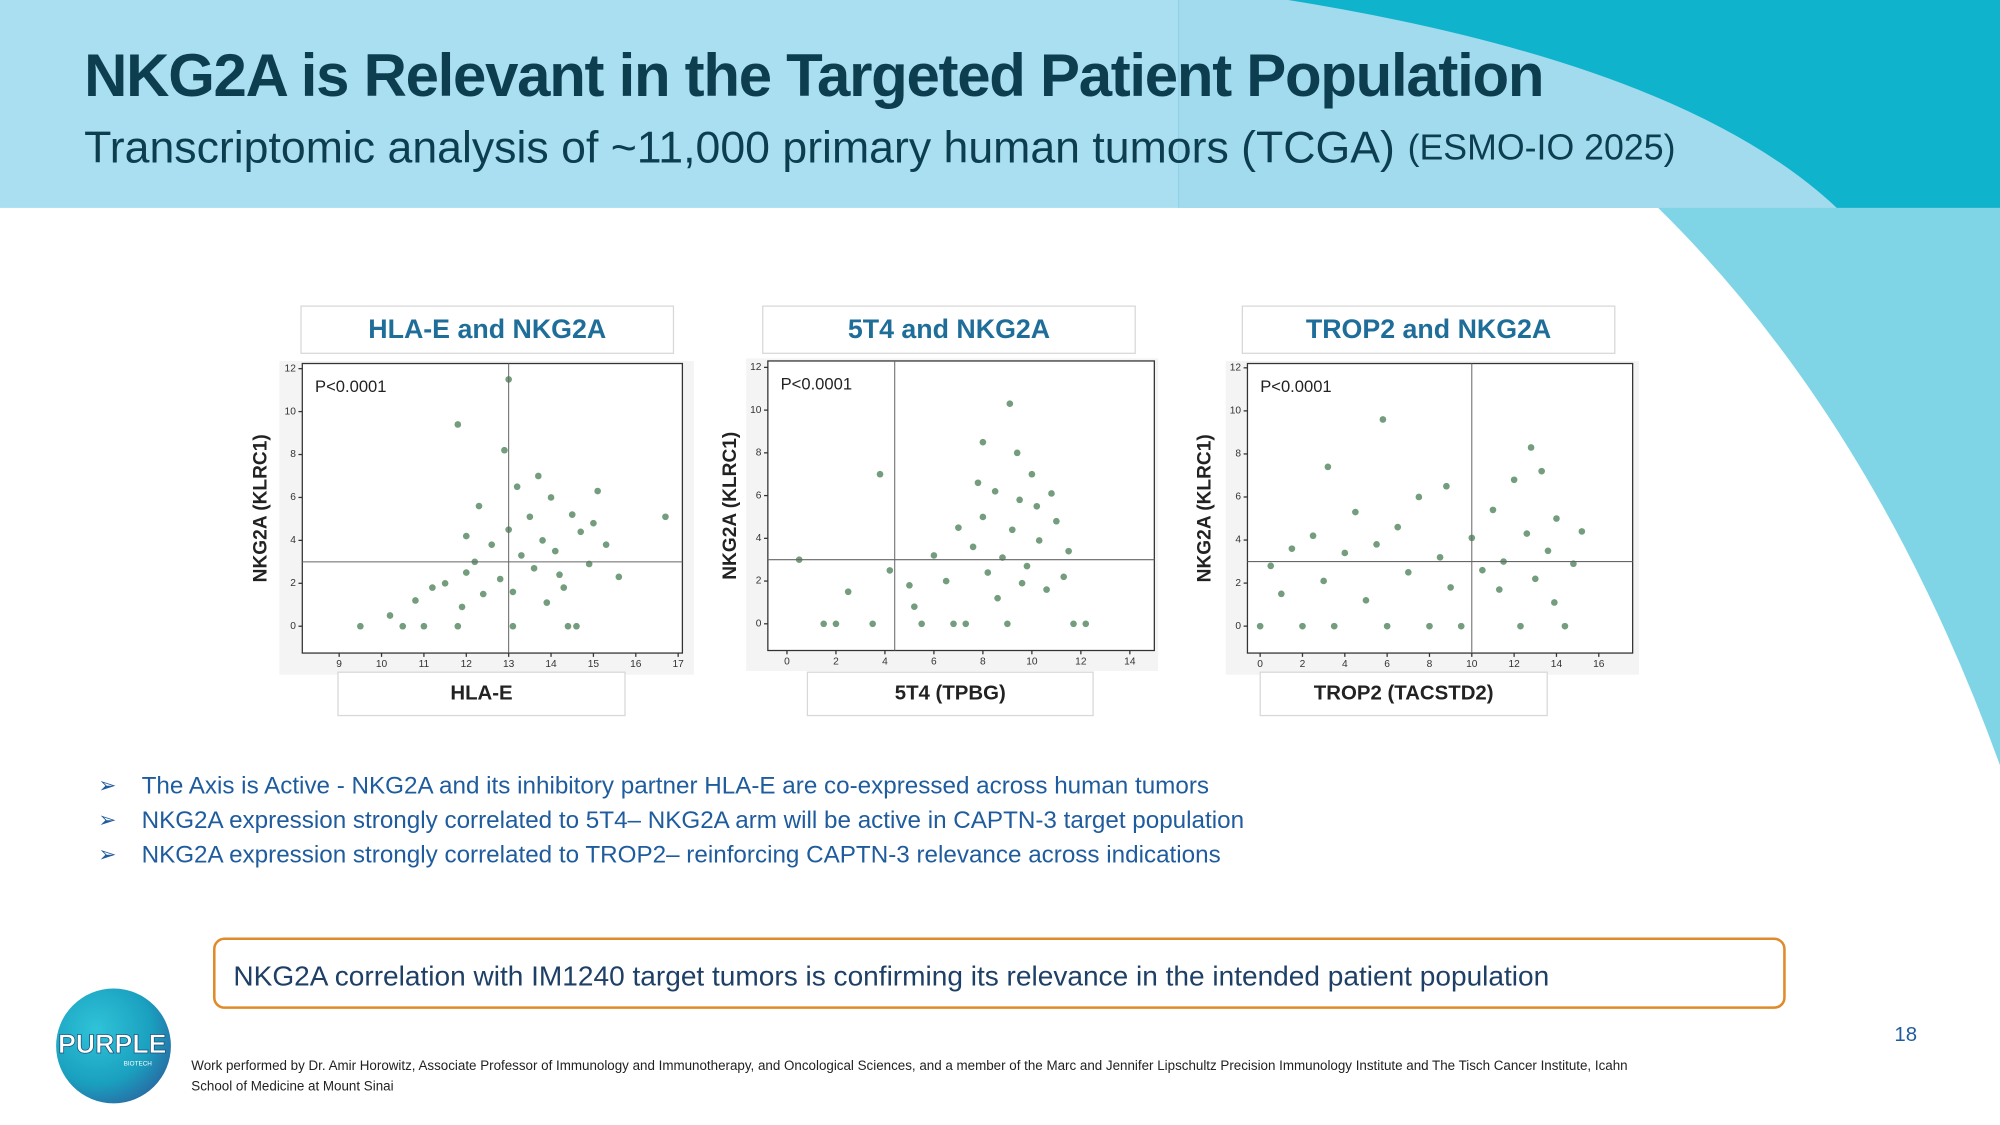  What do you see at coordinates (950, 694) in the screenshot?
I see `x-label-box` at bounding box center [950, 694].